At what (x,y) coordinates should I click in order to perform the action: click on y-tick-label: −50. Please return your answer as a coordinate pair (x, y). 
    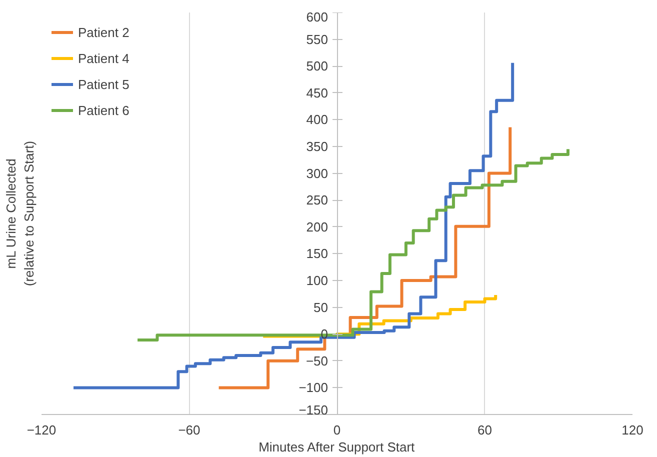
    Looking at the image, I should click on (317, 360).